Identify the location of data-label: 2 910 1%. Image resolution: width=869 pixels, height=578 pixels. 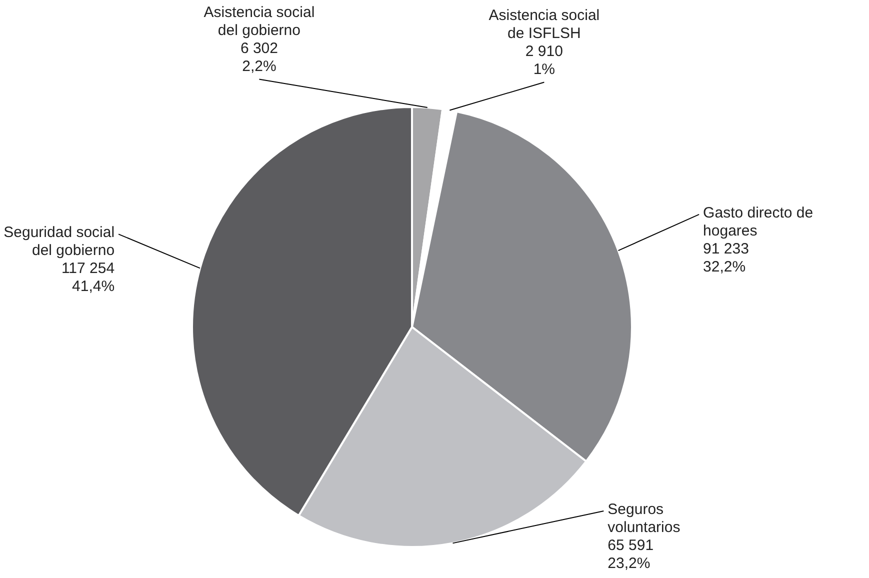
(544, 60).